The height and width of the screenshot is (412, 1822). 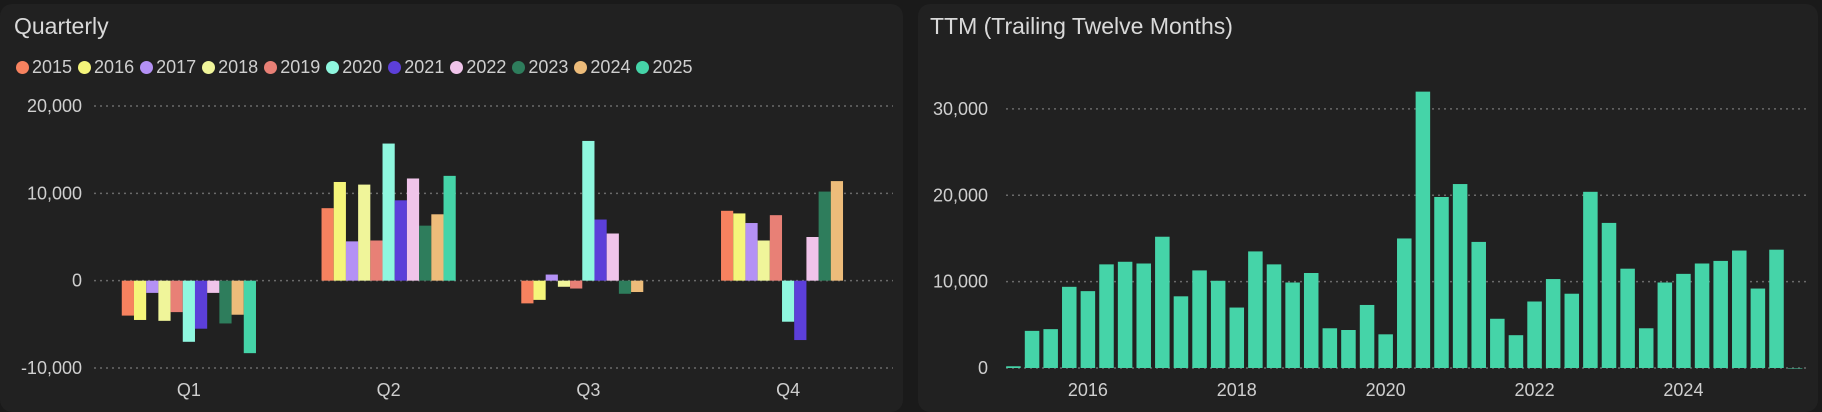 What do you see at coordinates (77, 281) in the screenshot?
I see `y-tick-label: 0` at bounding box center [77, 281].